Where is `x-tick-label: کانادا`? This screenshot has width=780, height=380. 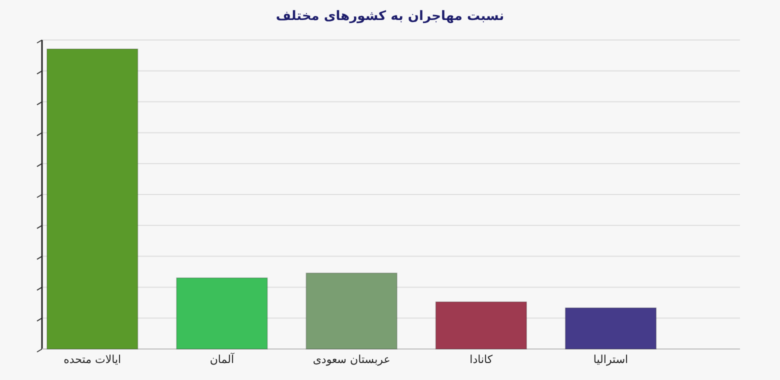 x-tick-label: کانادا is located at coordinates (482, 359).